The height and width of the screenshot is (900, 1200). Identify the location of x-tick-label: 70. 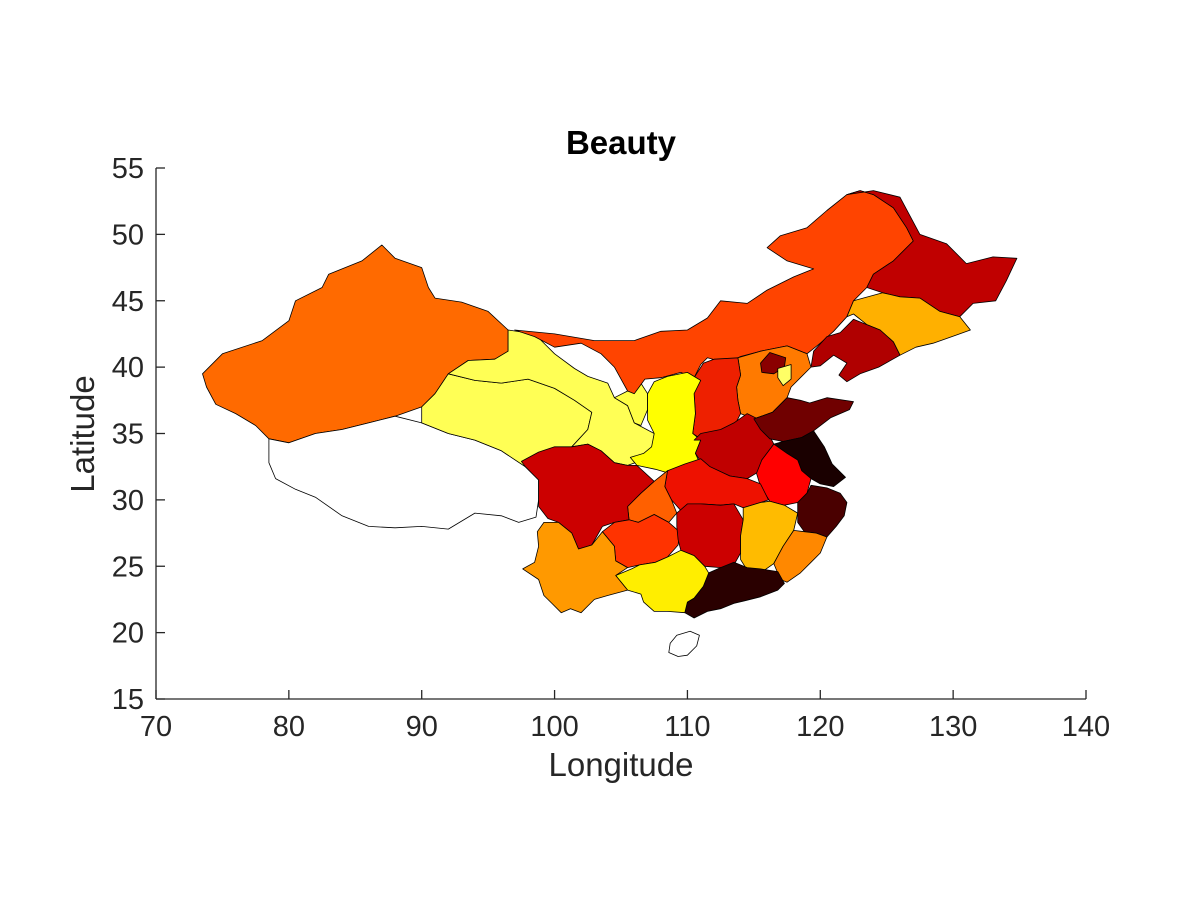
(156, 727).